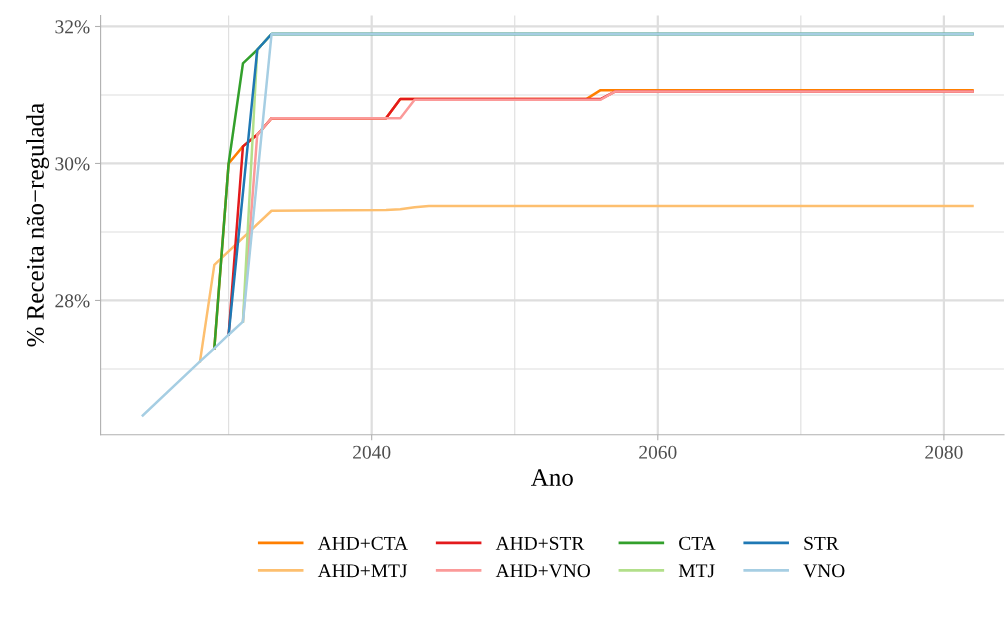 The height and width of the screenshot is (621, 1006). I want to click on y-axis-title: % Receita não−regulada, so click(37, 225).